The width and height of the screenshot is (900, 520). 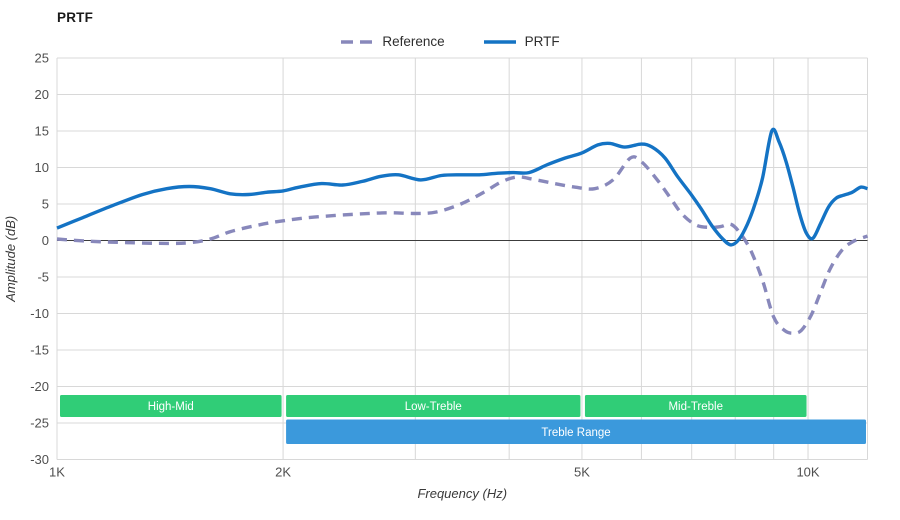 I want to click on x-tick-label: 5K, so click(x=582, y=472).